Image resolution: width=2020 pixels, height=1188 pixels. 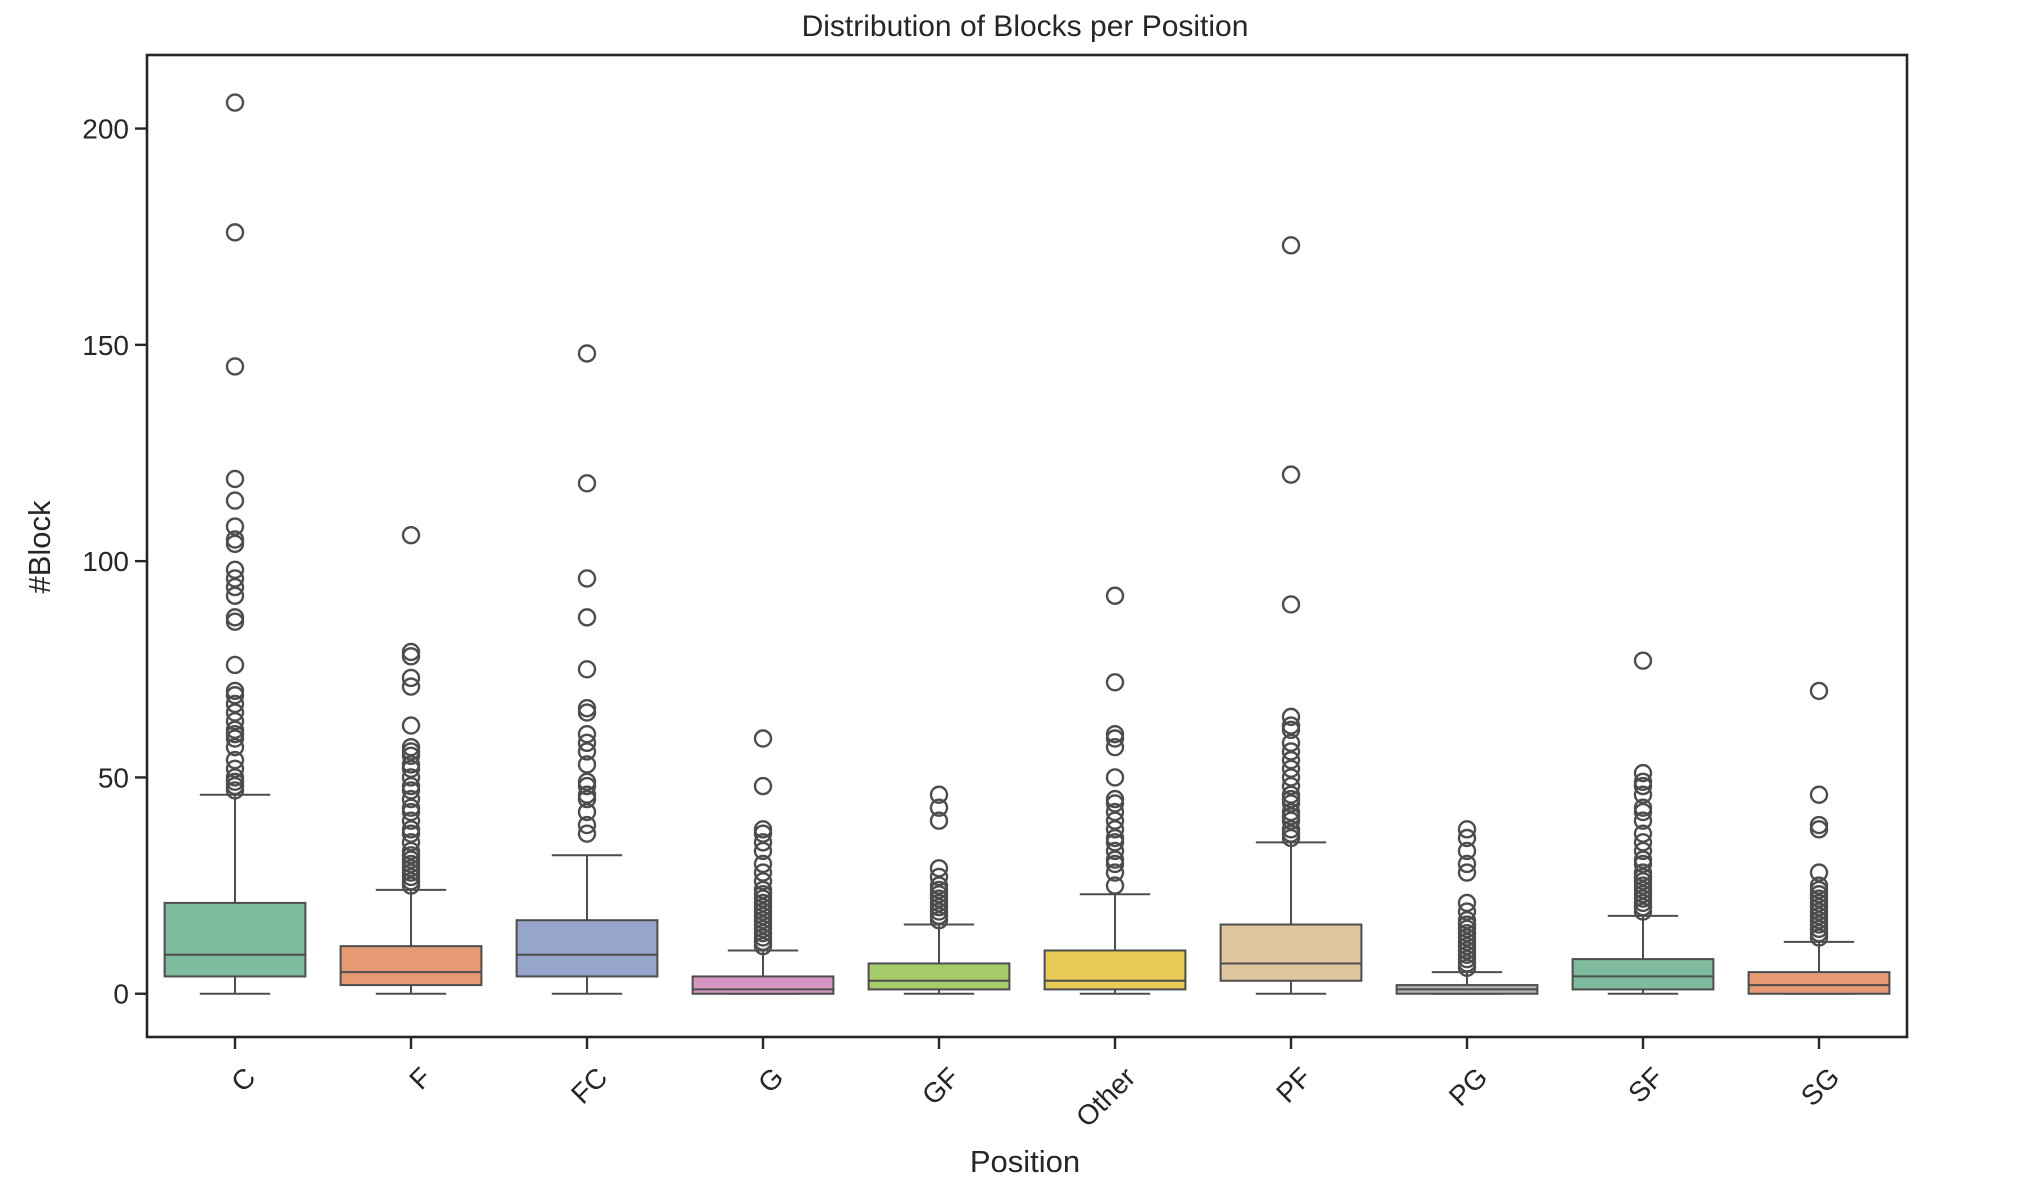 I want to click on x-tick-label: GF, so click(x=940, y=1085).